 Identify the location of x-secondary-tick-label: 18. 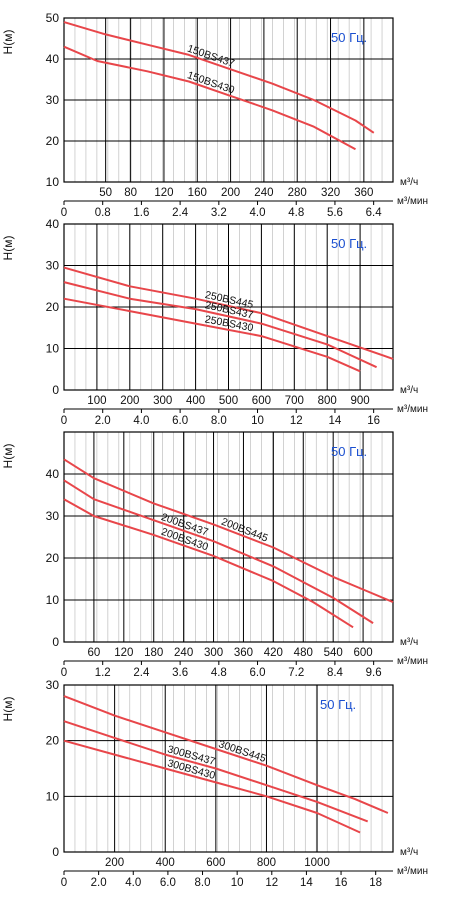
(375, 883).